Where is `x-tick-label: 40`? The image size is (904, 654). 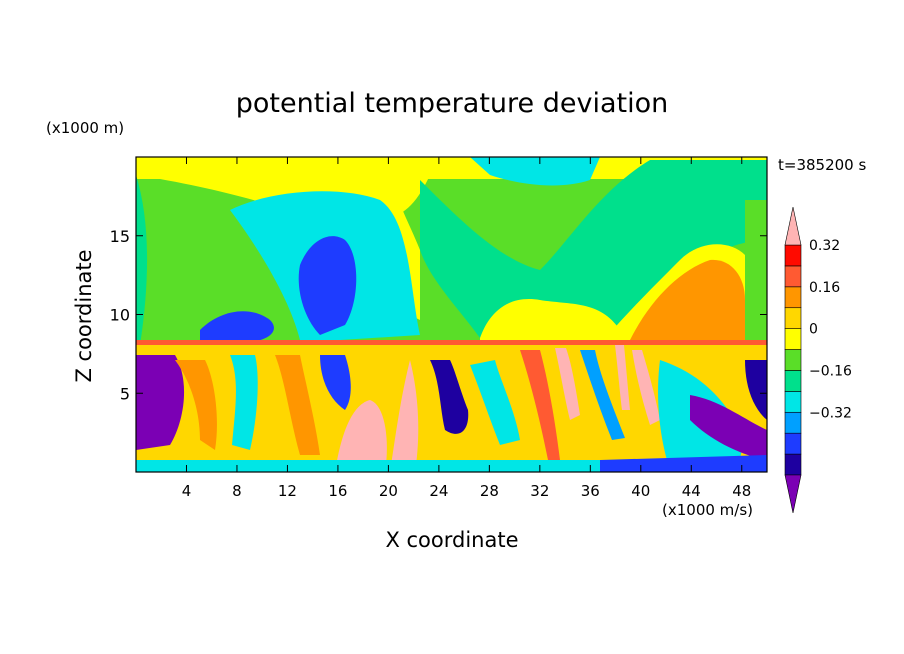
x-tick-label: 40 is located at coordinates (640, 491).